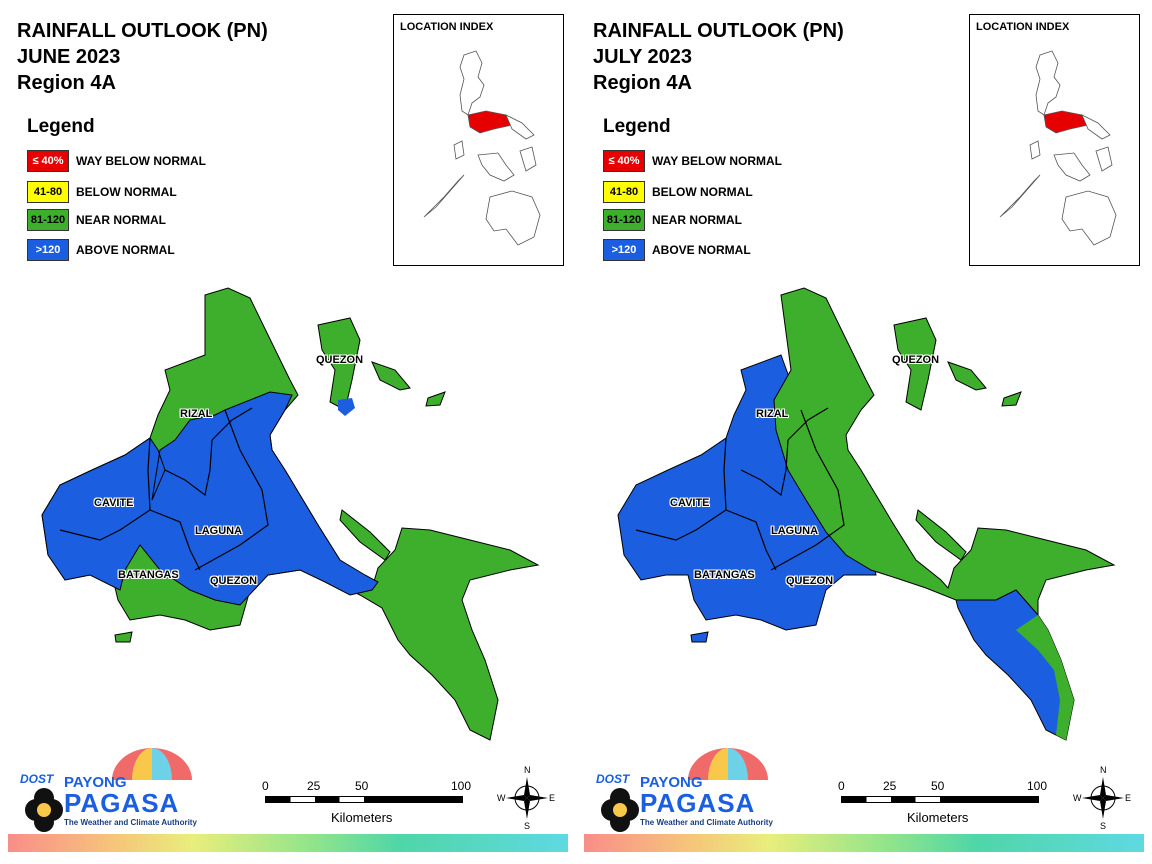 The width and height of the screenshot is (1152, 864). Describe the element at coordinates (1045, 677) in the screenshot. I see `zone-south-green` at that location.